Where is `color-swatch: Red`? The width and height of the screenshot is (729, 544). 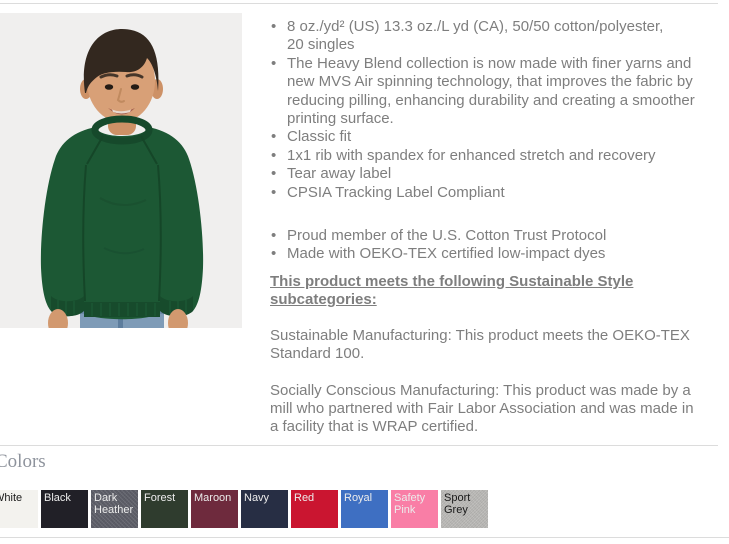 color-swatch: Red is located at coordinates (314, 509).